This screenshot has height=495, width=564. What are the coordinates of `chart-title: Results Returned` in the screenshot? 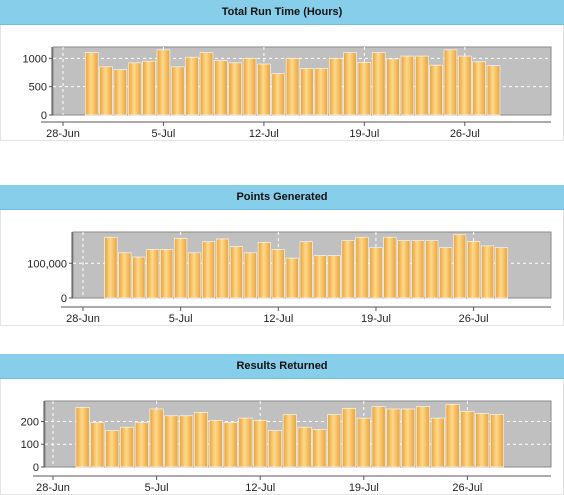 It's located at (282, 366).